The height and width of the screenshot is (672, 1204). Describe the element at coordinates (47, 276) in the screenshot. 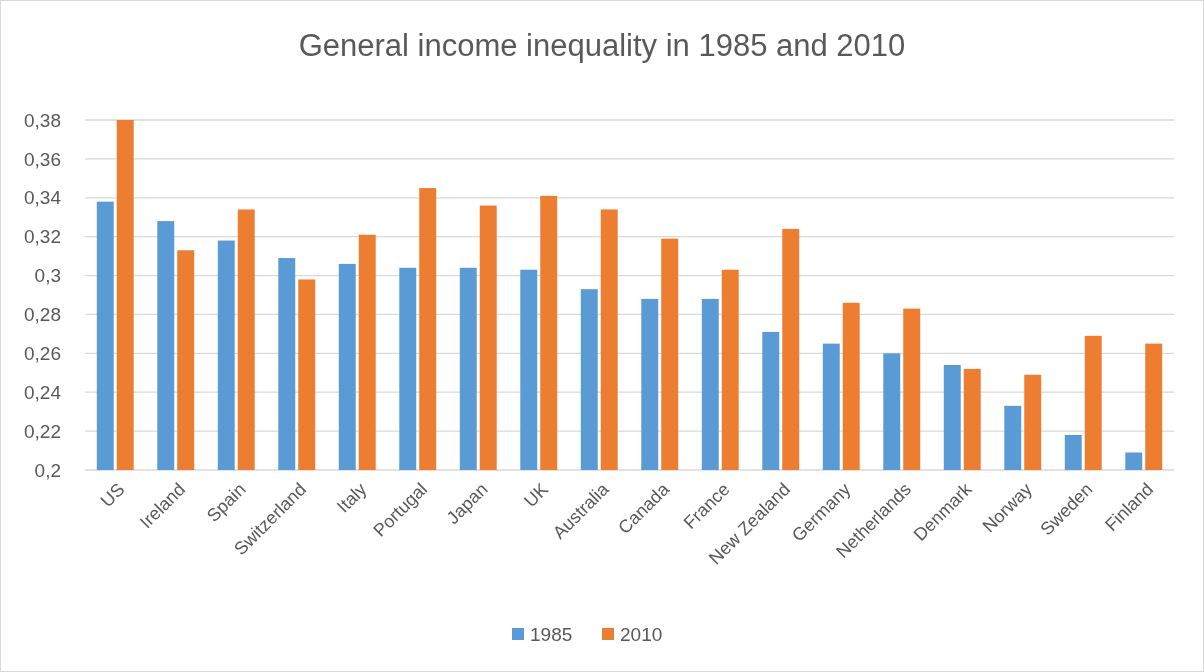

I see `y-tick-label: 0,3` at that location.